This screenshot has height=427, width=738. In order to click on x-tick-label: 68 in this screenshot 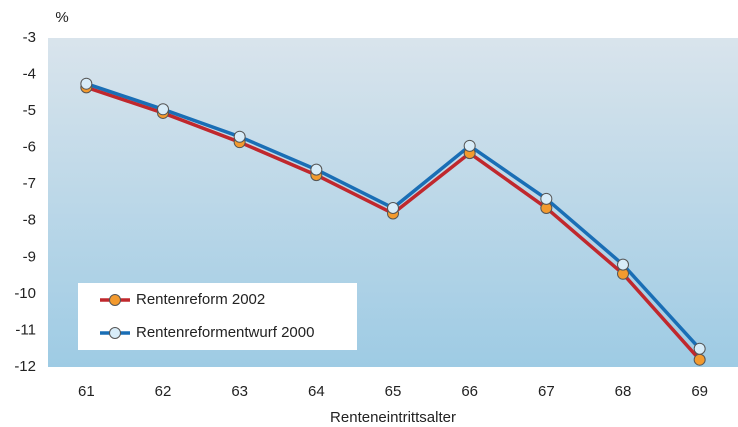, I will do `click(623, 391)`.